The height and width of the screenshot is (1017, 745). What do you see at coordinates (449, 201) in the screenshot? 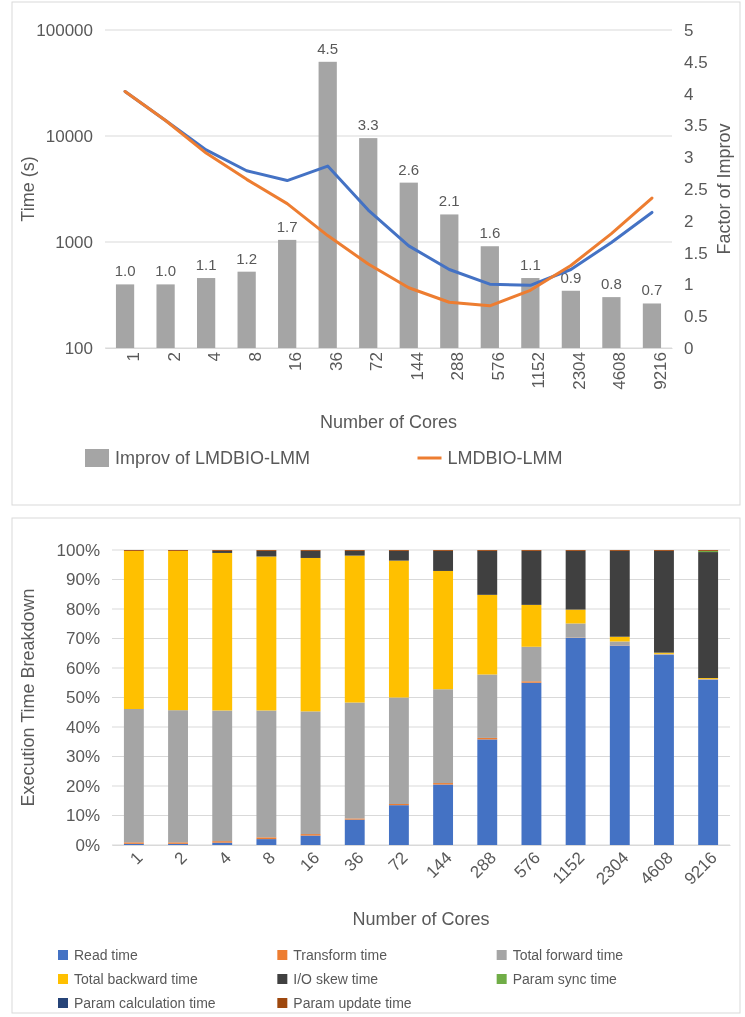
I see `data-label: 2.1` at bounding box center [449, 201].